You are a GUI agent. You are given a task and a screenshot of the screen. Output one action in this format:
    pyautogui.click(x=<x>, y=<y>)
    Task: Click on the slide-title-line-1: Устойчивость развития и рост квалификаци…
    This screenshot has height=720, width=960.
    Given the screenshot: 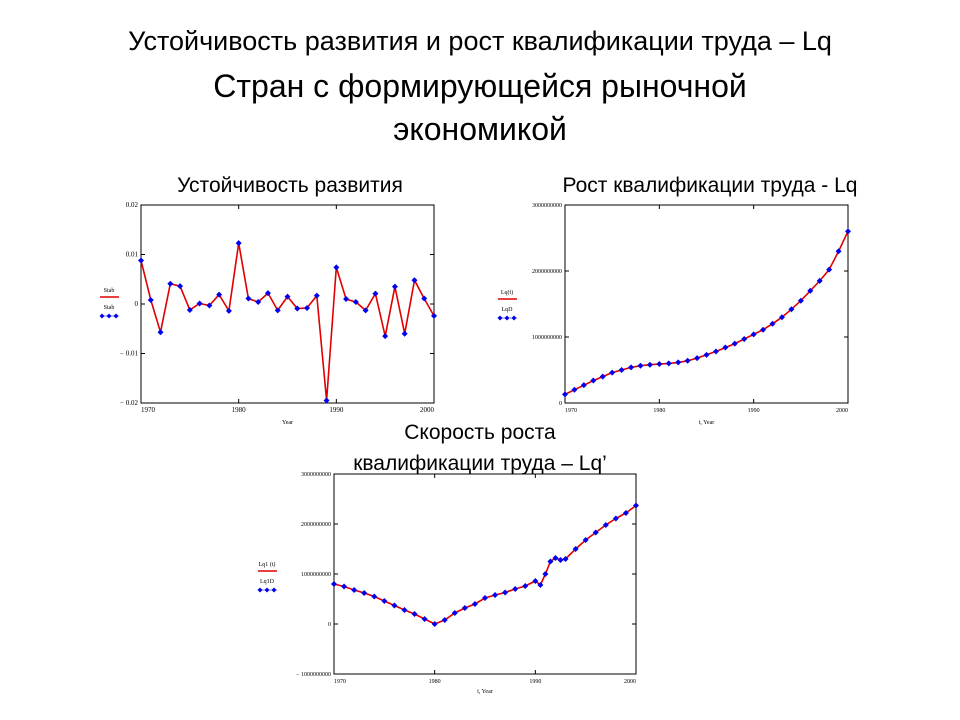 What is the action you would take?
    pyautogui.click(x=480, y=41)
    